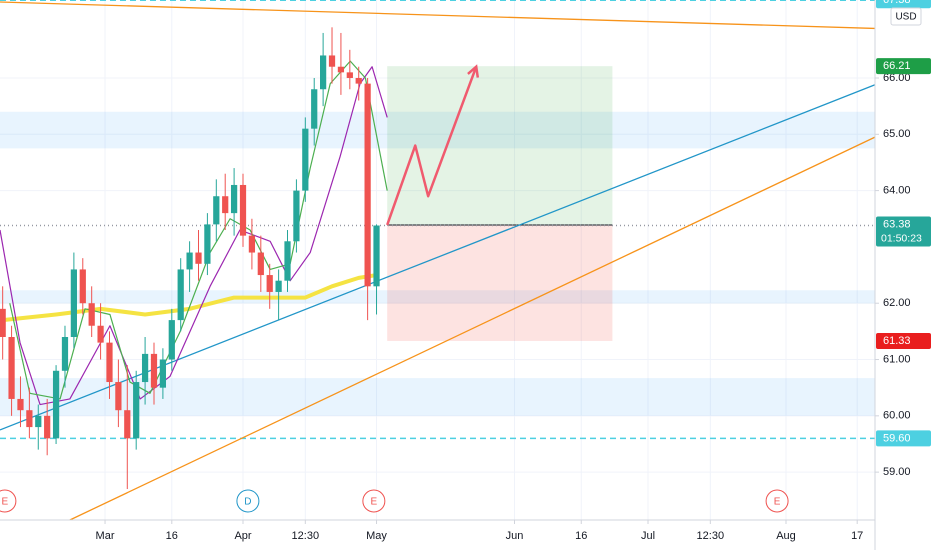 The height and width of the screenshot is (550, 932). I want to click on y-tick-label: 66.00, so click(897, 78).